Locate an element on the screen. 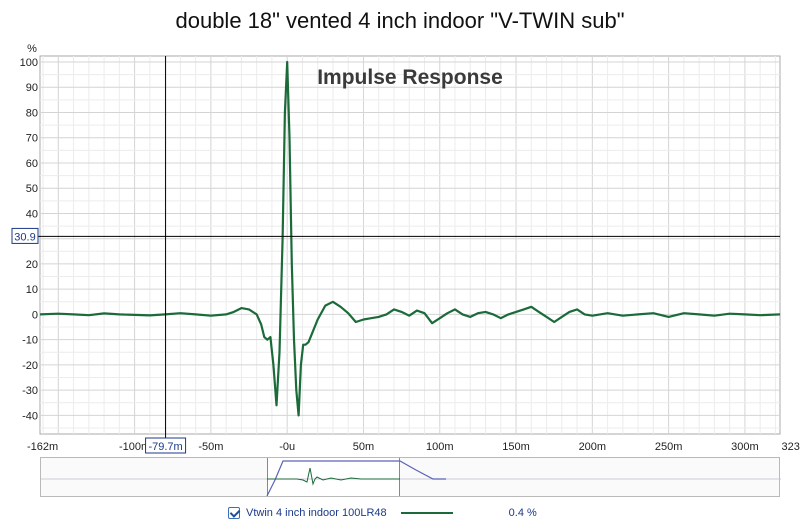 Image resolution: width=800 pixels, height=524 pixels. cursor-y-readout-box is located at coordinates (25, 235).